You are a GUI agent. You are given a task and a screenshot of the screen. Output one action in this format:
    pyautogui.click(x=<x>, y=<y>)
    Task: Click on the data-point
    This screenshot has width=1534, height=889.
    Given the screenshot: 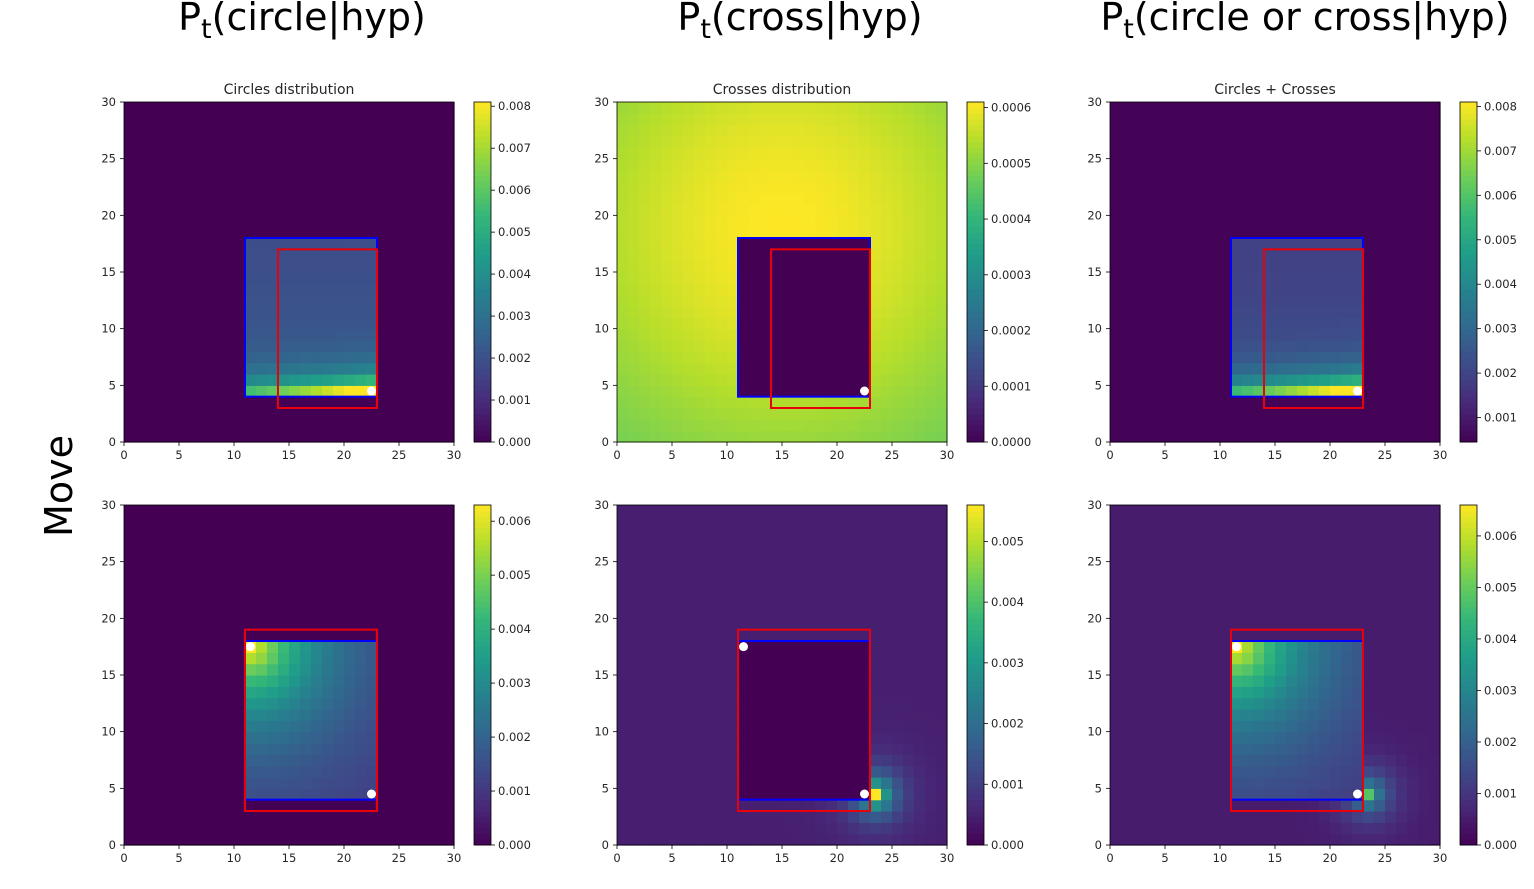 What is the action you would take?
    pyautogui.click(x=864, y=391)
    